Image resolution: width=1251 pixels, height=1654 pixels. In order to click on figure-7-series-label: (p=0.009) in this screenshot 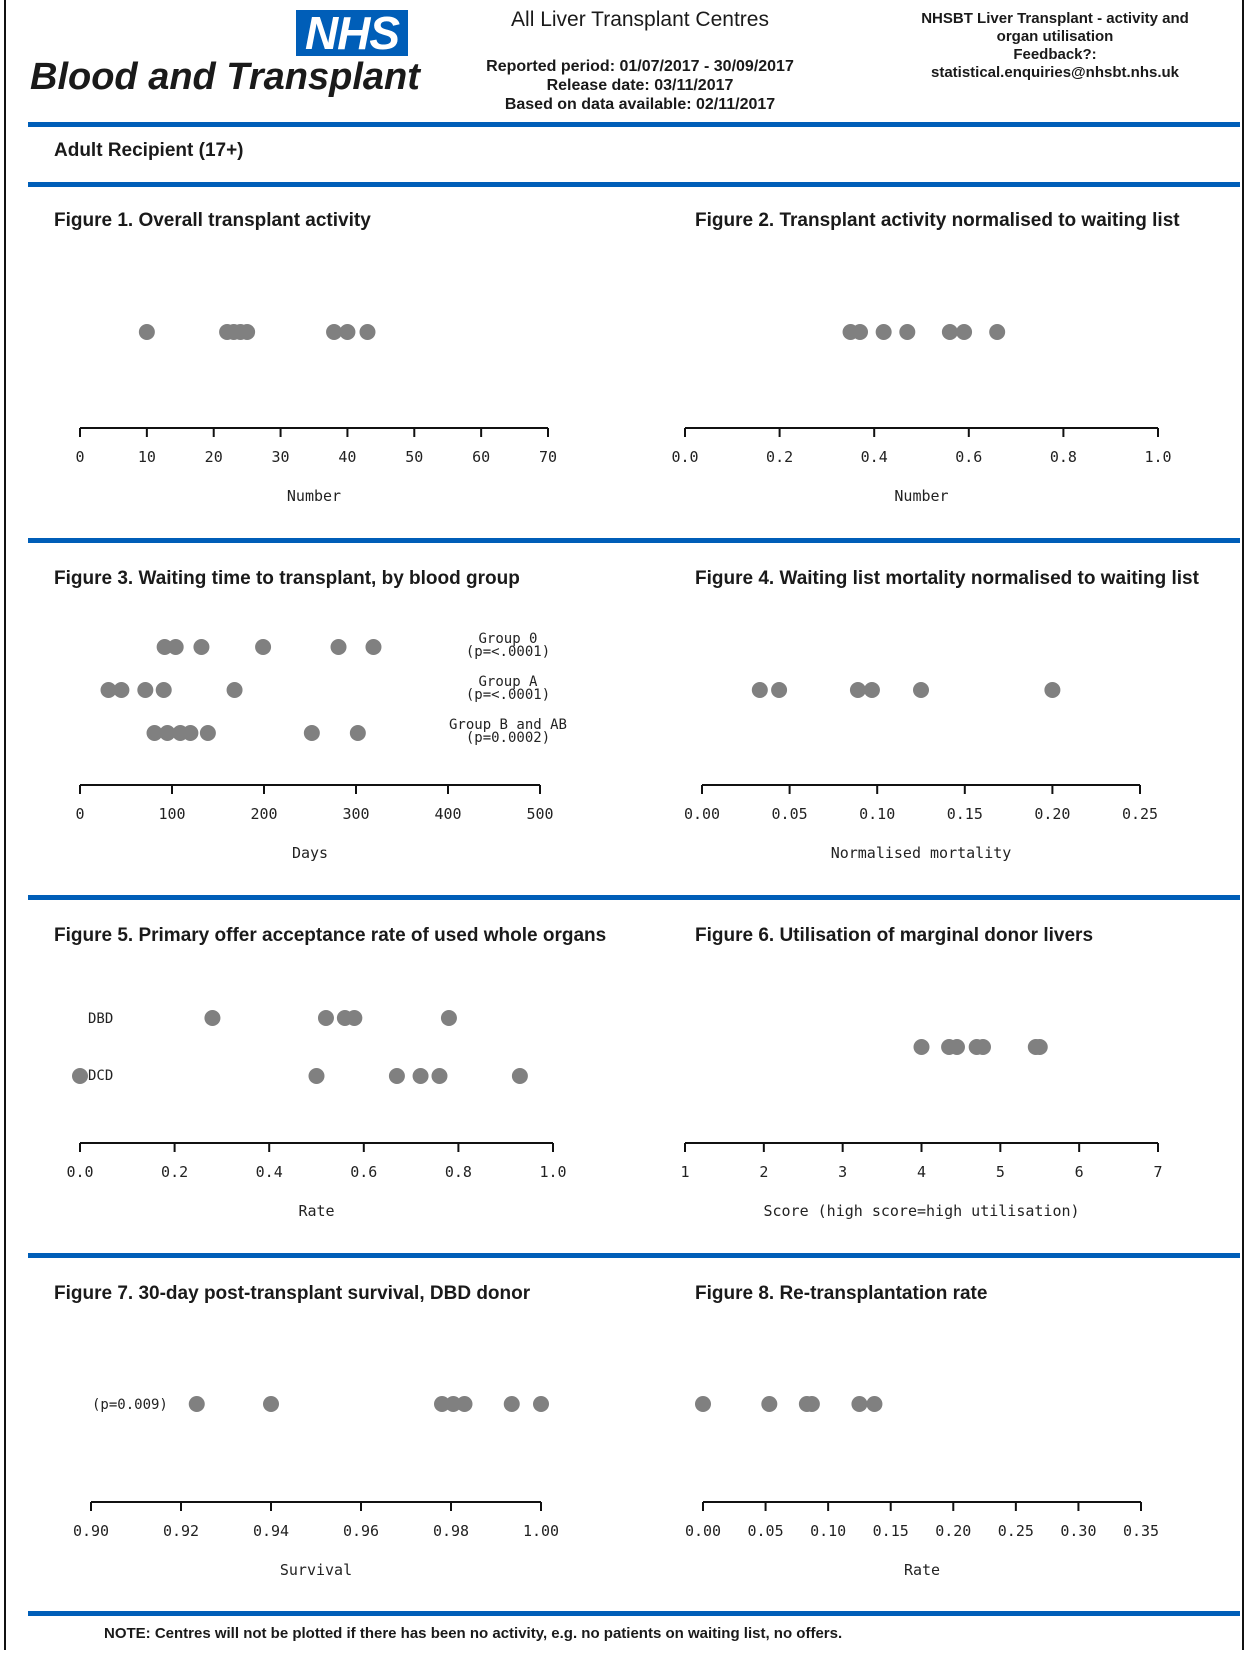, I will do `click(130, 1405)`.